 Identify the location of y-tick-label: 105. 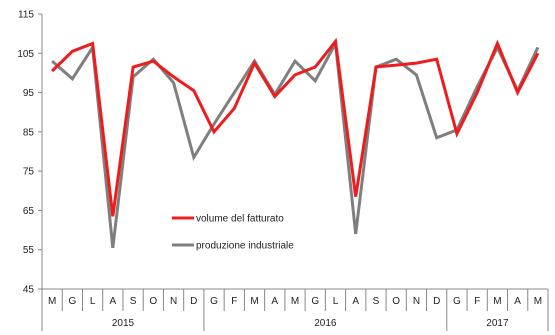
(25, 54).